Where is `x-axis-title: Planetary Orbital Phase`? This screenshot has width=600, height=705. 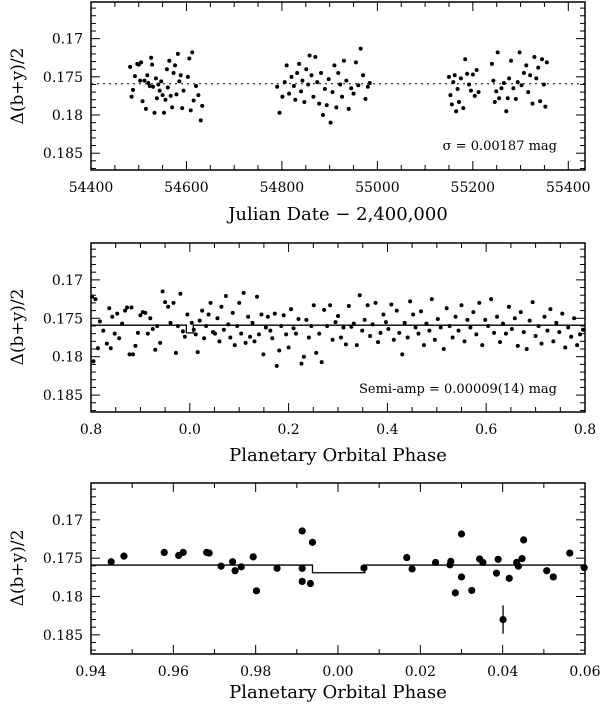
x-axis-title: Planetary Orbital Phase is located at coordinates (338, 455).